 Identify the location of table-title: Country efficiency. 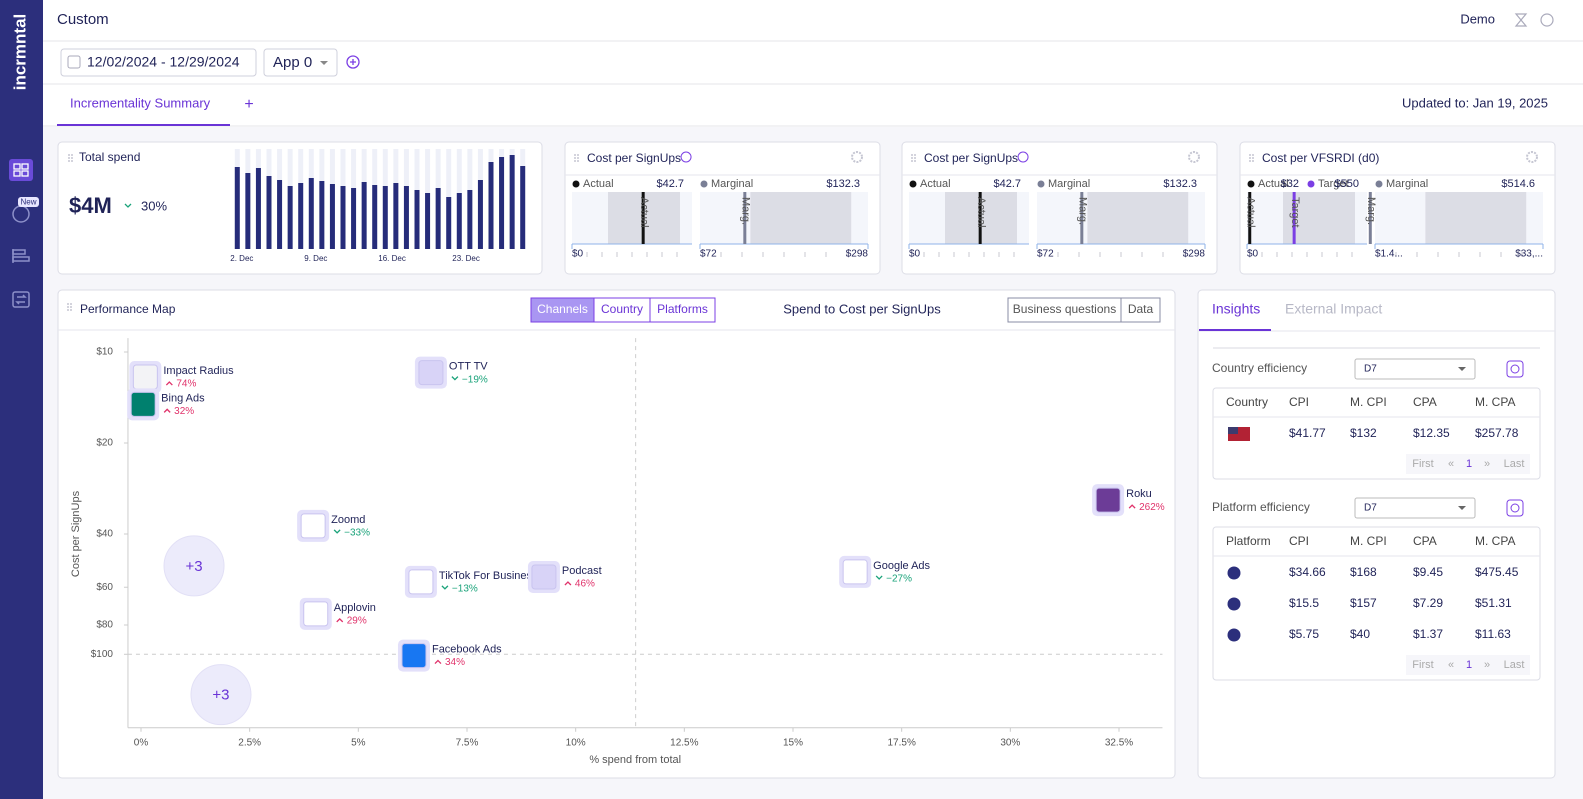
(1259, 368).